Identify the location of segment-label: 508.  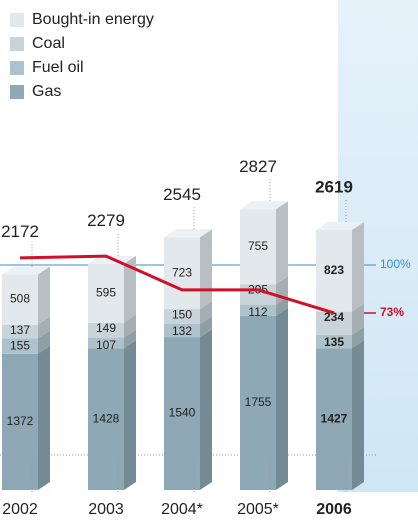
(20, 299).